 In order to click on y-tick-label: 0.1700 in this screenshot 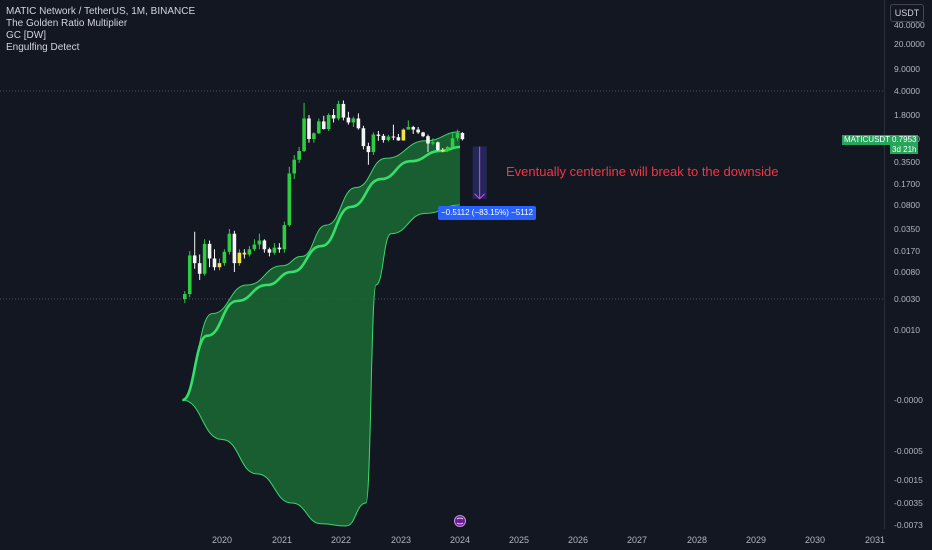, I will do `click(907, 184)`.